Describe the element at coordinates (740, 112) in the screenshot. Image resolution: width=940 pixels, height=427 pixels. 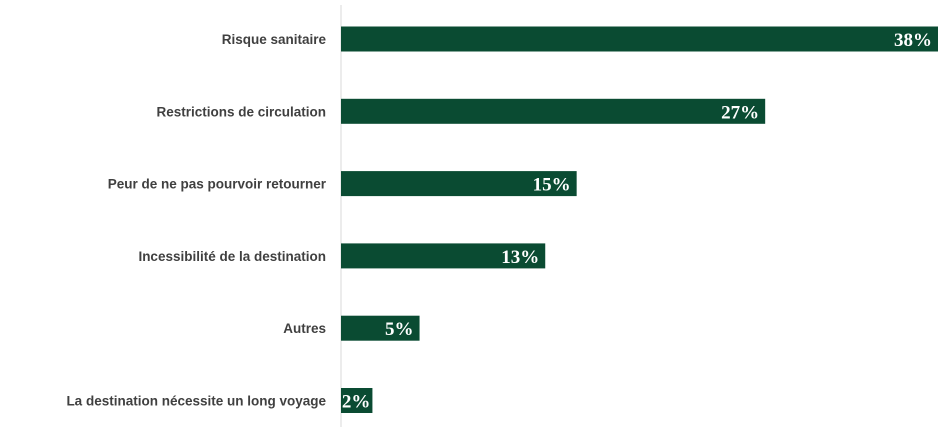
I see `value-label: 27%` at that location.